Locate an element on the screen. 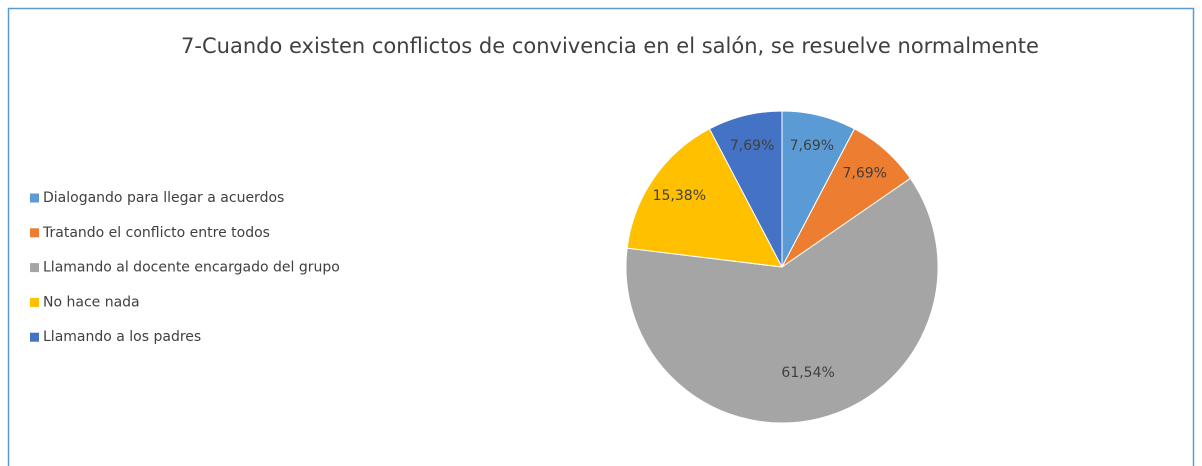 This screenshot has width=1202, height=466. legend-label: Tratando el conflicto entre todos is located at coordinates (156, 233).